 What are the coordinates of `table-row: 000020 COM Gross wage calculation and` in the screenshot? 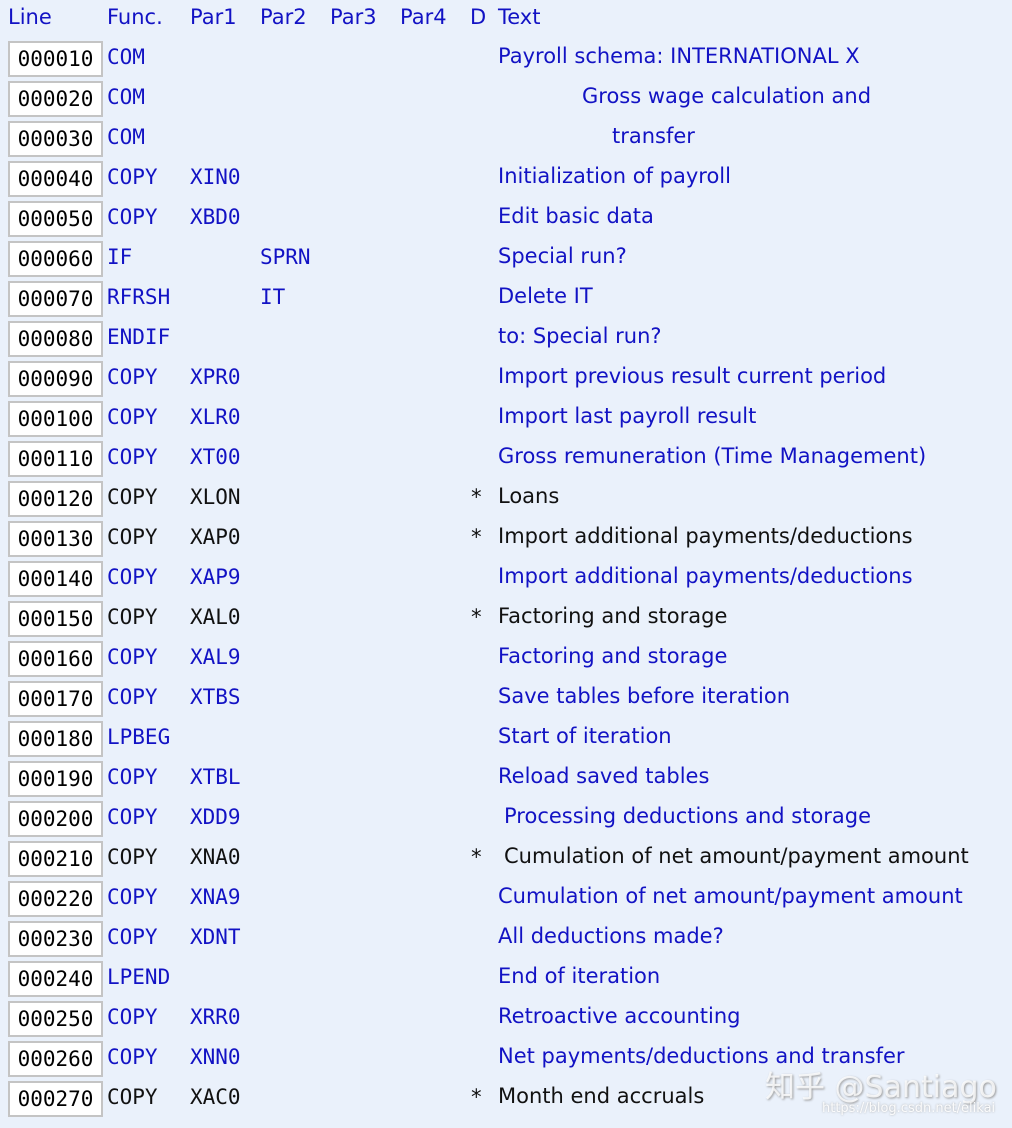 It's located at (506, 98).